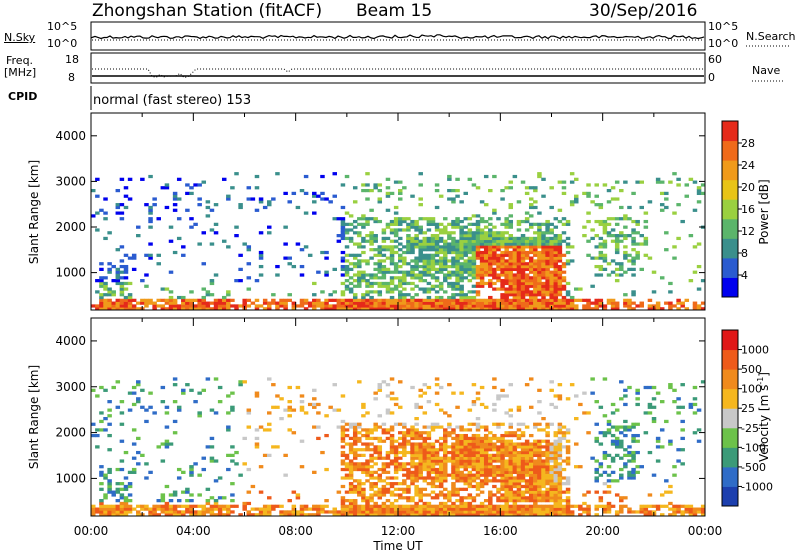 This screenshot has width=800, height=554. I want to click on colorbar-swatch, so click(730, 228).